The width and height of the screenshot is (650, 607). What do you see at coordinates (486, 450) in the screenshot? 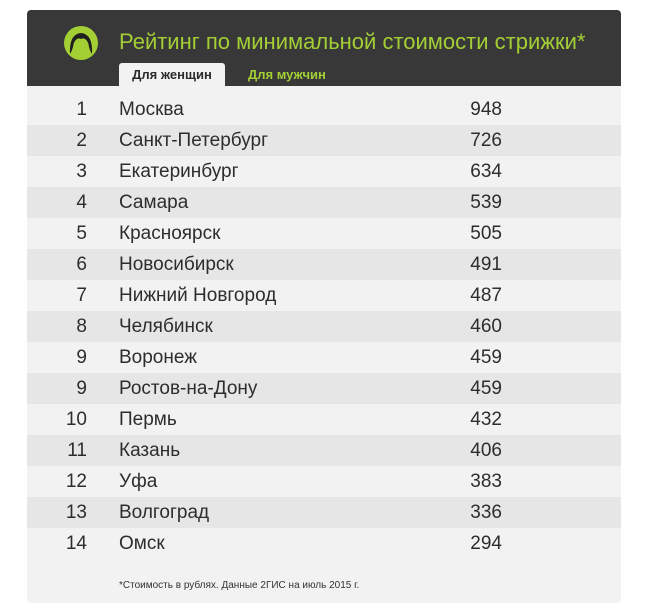
I see `price-cell: 406` at bounding box center [486, 450].